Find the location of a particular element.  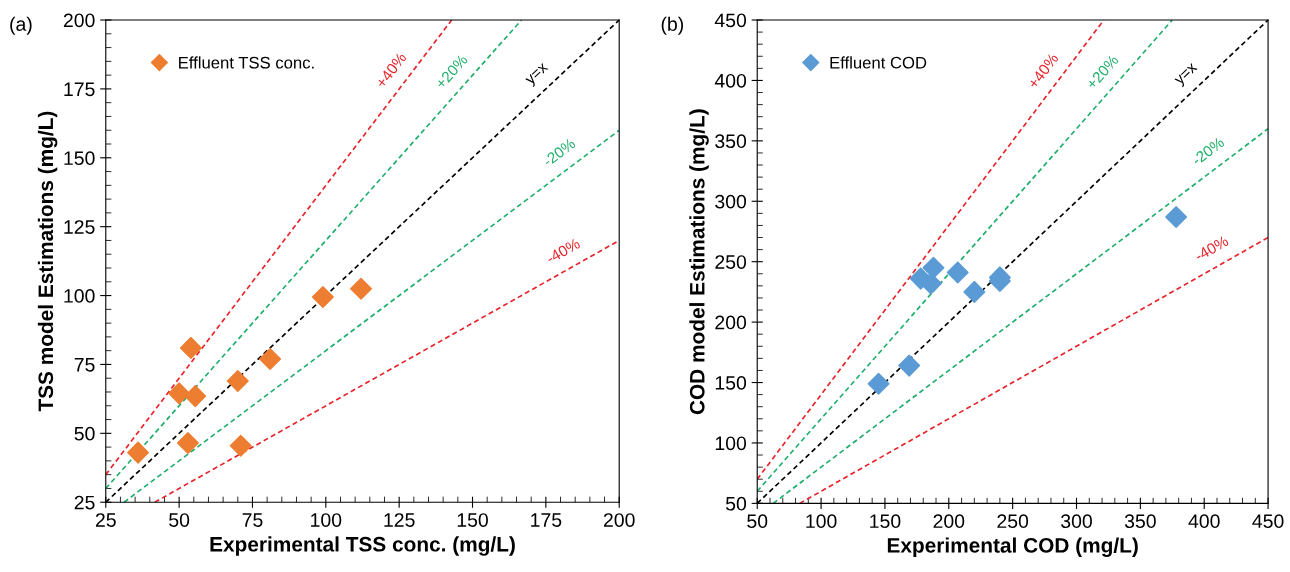

x-tick-label: 250 is located at coordinates (1013, 521).